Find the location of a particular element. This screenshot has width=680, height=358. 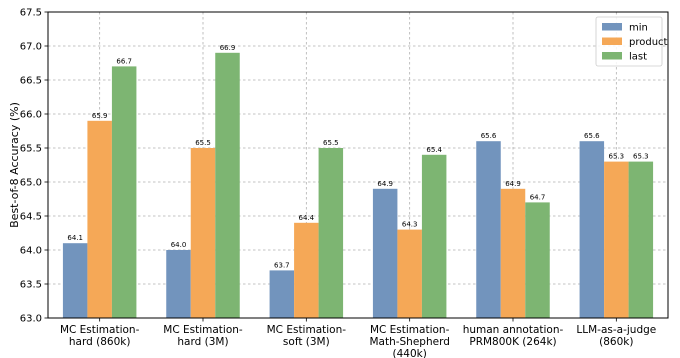

y-tick-label: 63.0 is located at coordinates (31, 319).